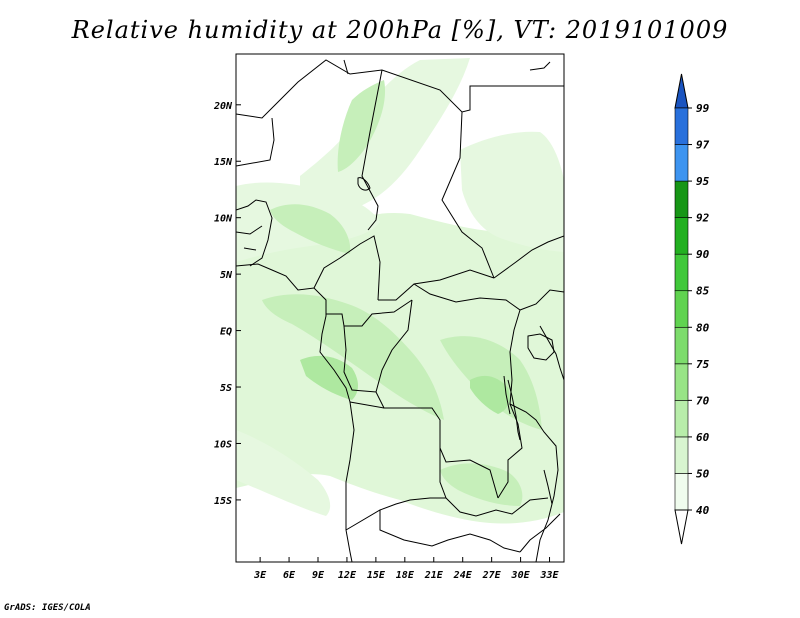 The image size is (800, 618). I want to click on colorbar-label: 80, so click(703, 327).